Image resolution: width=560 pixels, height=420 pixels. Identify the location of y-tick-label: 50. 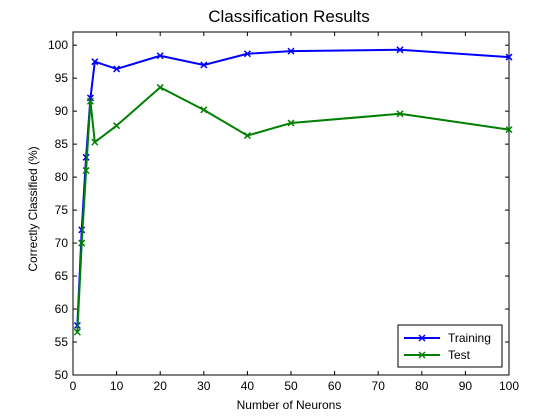
(62, 375).